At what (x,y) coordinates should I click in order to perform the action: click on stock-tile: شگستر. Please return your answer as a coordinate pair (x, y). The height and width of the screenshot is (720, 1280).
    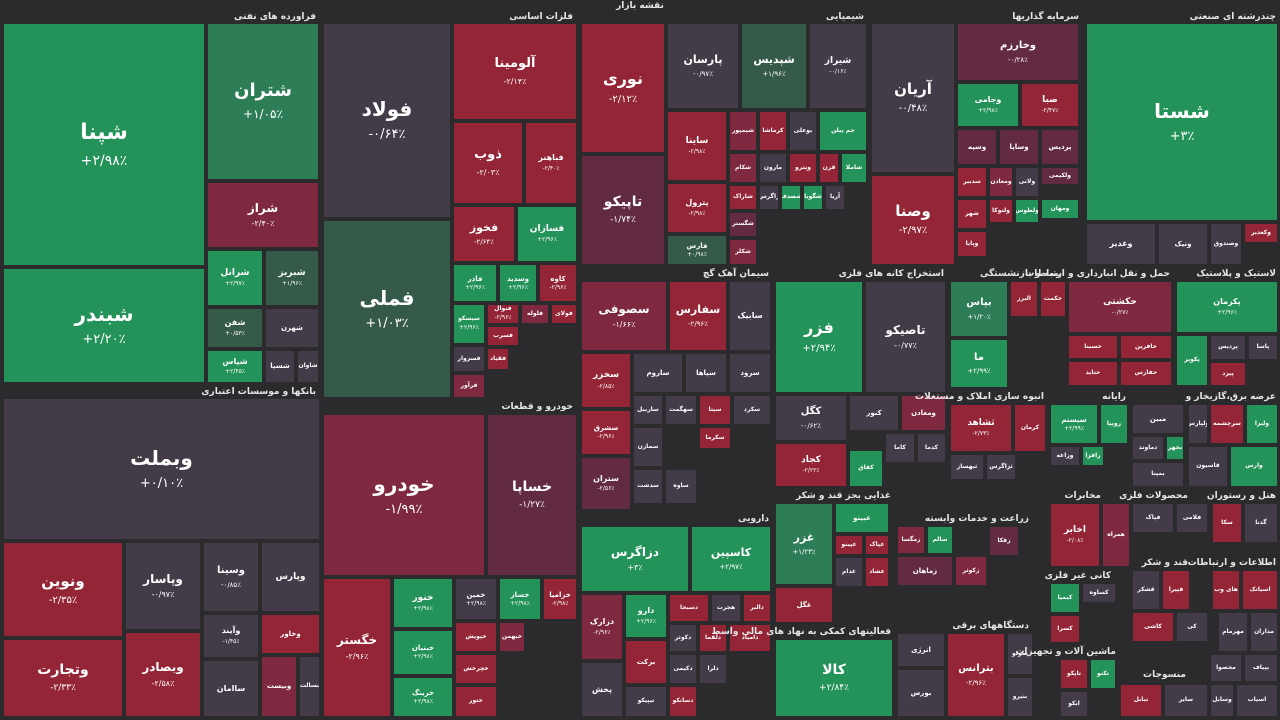
    Looking at the image, I should click on (743, 224).